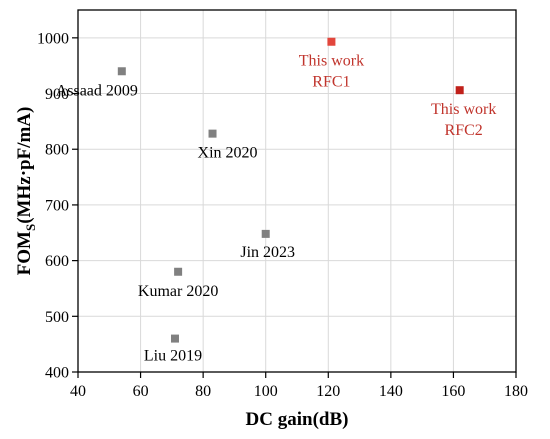 This screenshot has height=439, width=550. What do you see at coordinates (78, 391) in the screenshot?
I see `x-tick-label: 40` at bounding box center [78, 391].